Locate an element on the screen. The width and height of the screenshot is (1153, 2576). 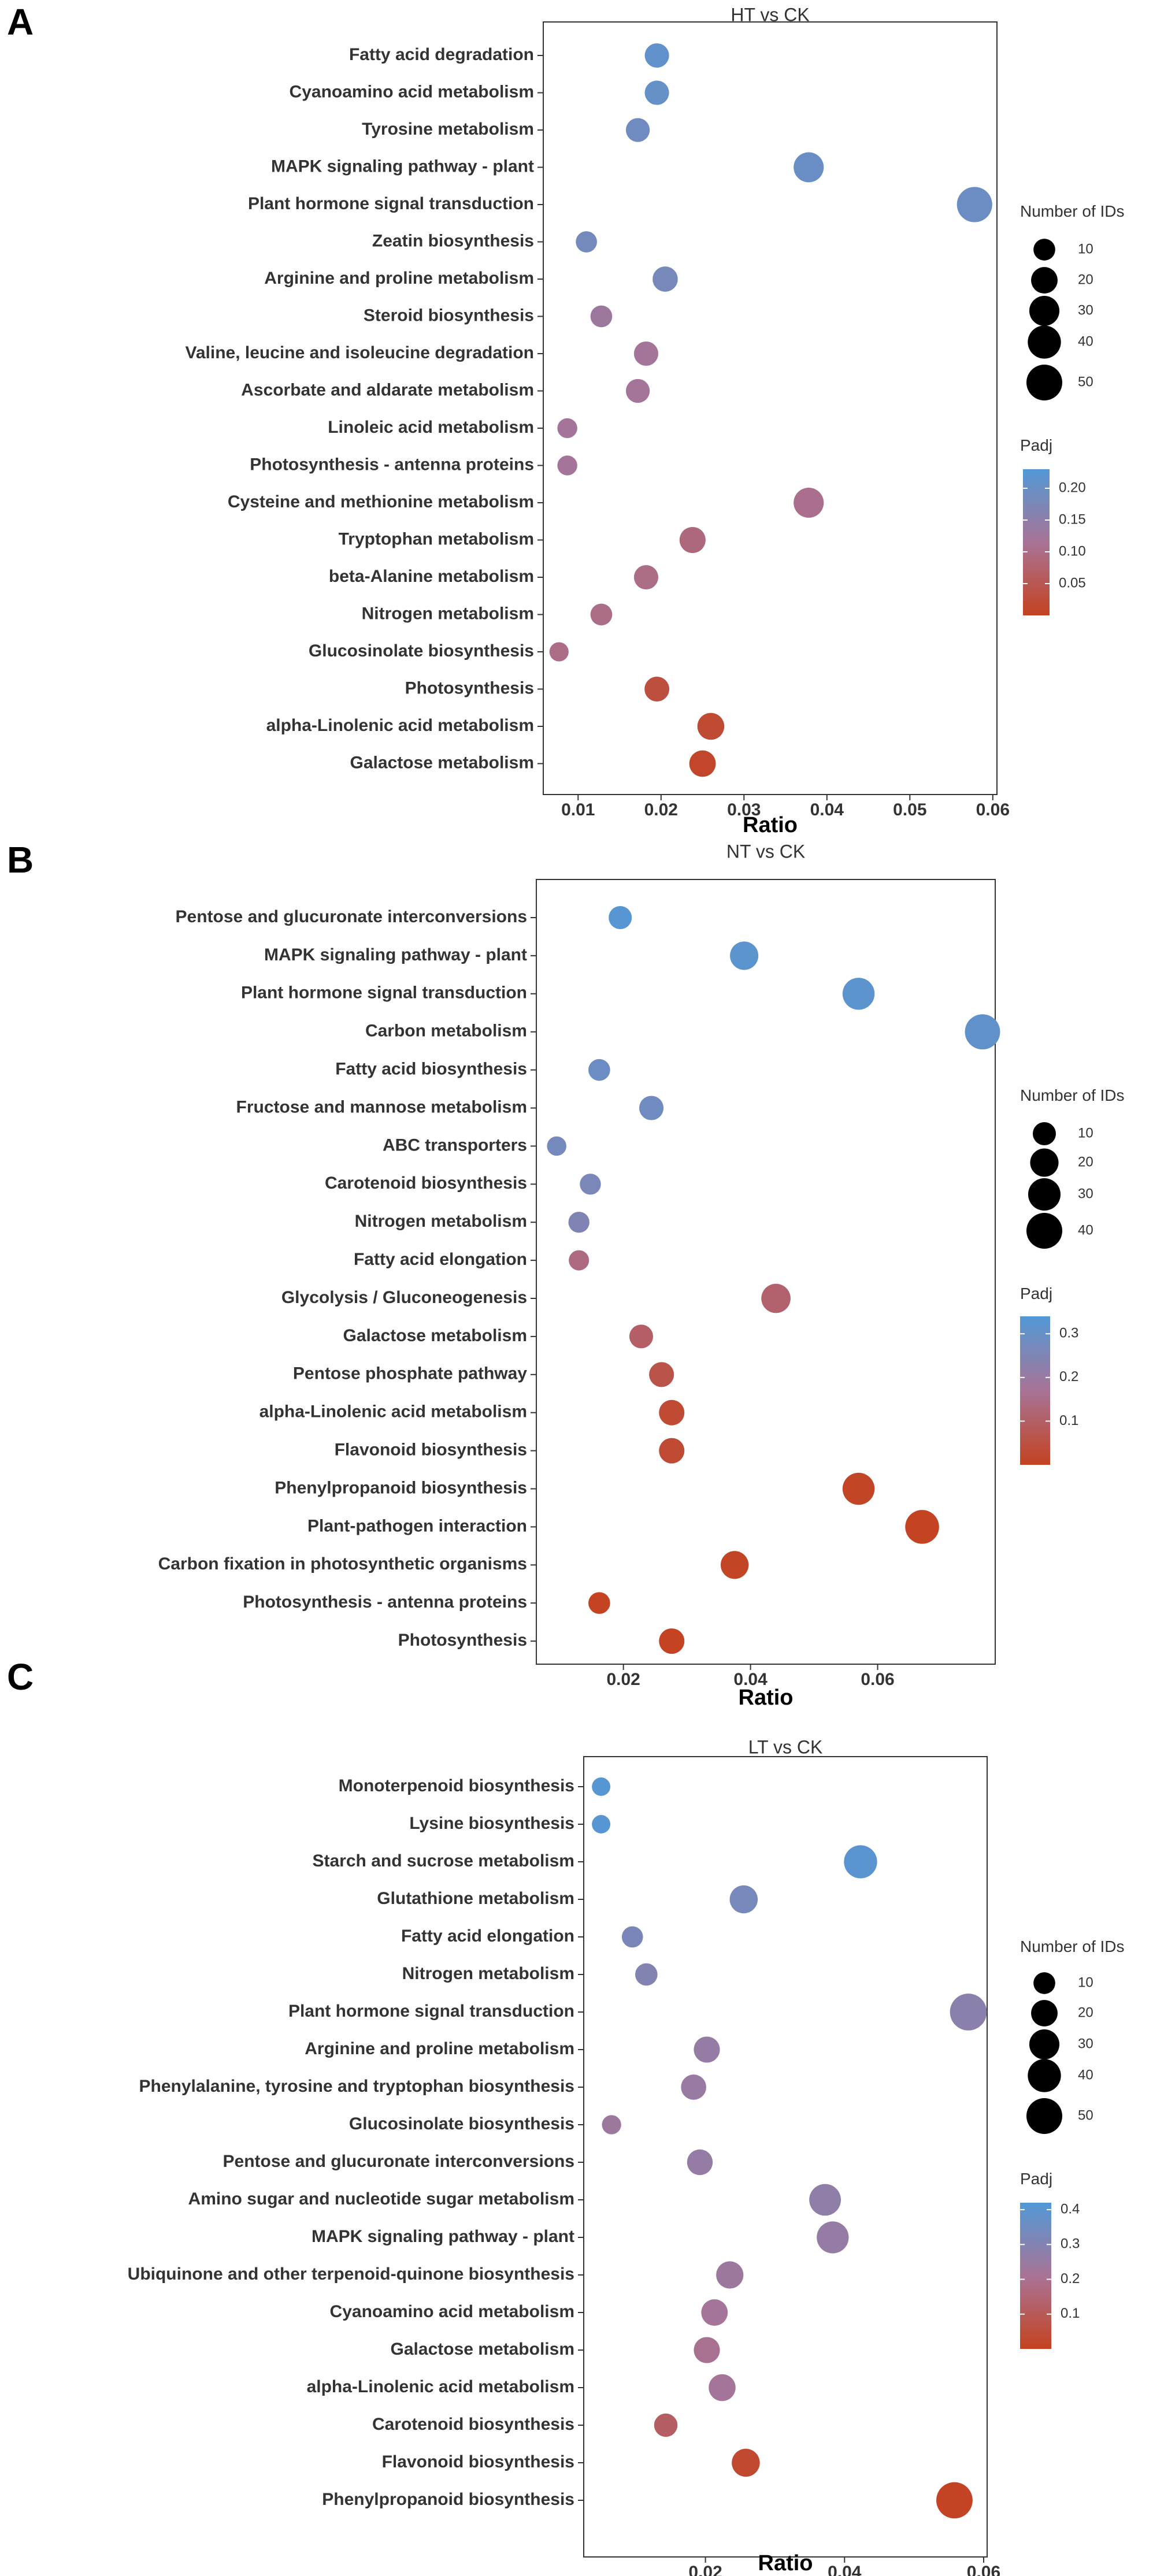
y-tick-label: Glutathione metabolism is located at coordinates (475, 1899).